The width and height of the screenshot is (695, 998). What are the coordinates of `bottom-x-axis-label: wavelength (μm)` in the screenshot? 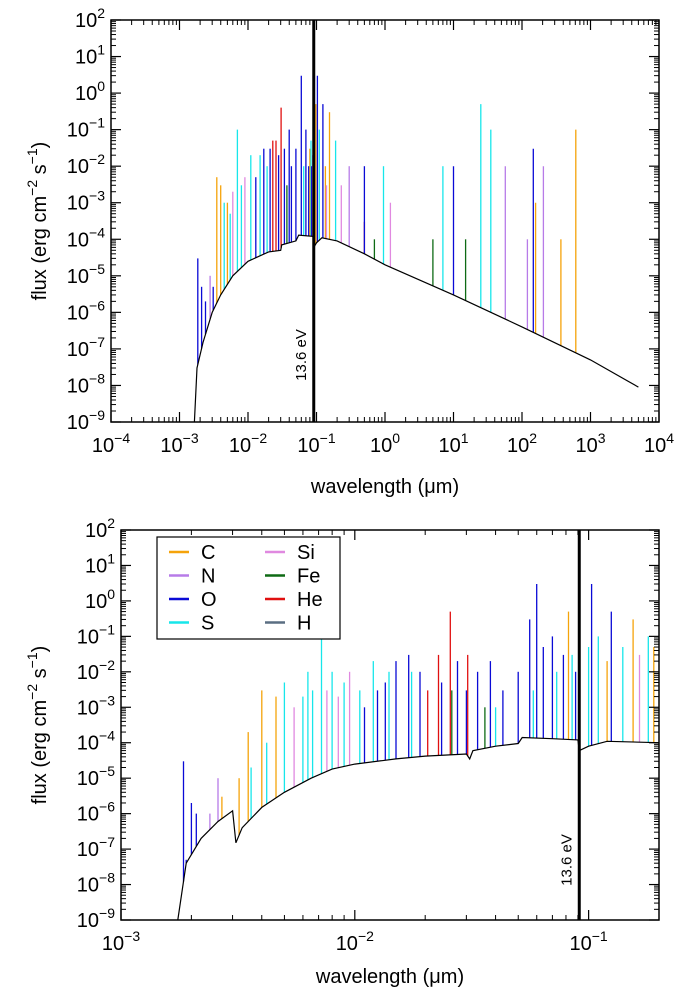 It's located at (389, 977).